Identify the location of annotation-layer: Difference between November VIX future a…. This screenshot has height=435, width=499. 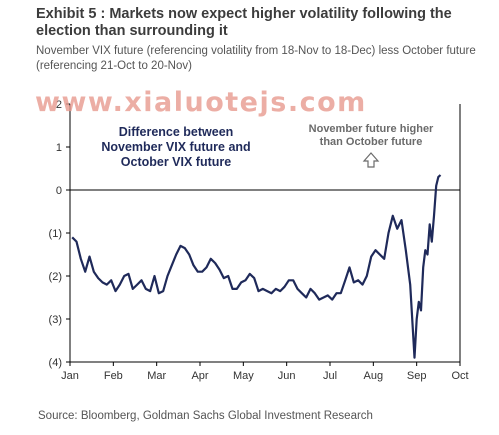
(267, 146).